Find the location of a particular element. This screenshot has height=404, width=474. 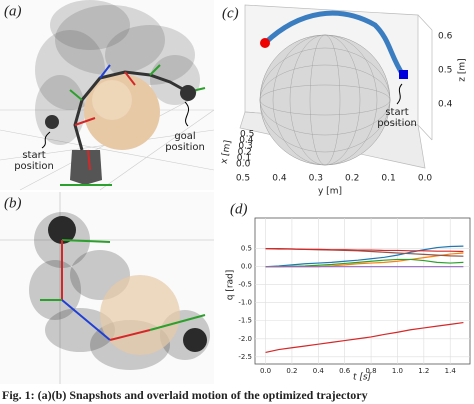

y-tick-label: 0.3 is located at coordinates (316, 179).